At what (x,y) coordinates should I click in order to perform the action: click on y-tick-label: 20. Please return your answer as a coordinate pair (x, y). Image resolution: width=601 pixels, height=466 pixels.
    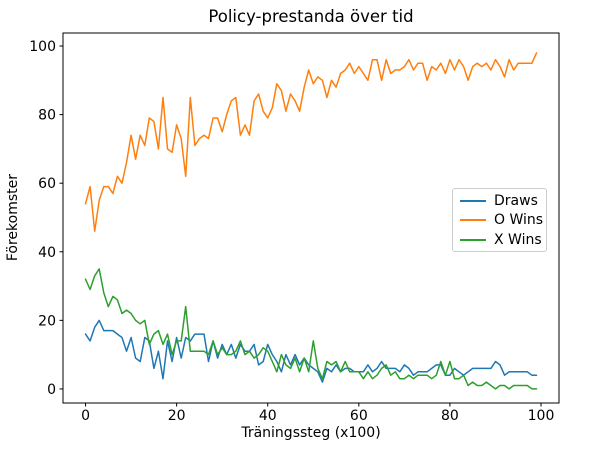
    Looking at the image, I should click on (47, 321).